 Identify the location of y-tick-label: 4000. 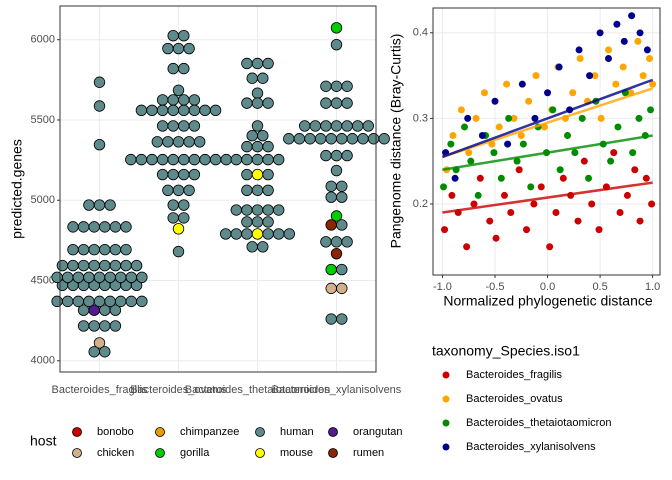
(43, 361).